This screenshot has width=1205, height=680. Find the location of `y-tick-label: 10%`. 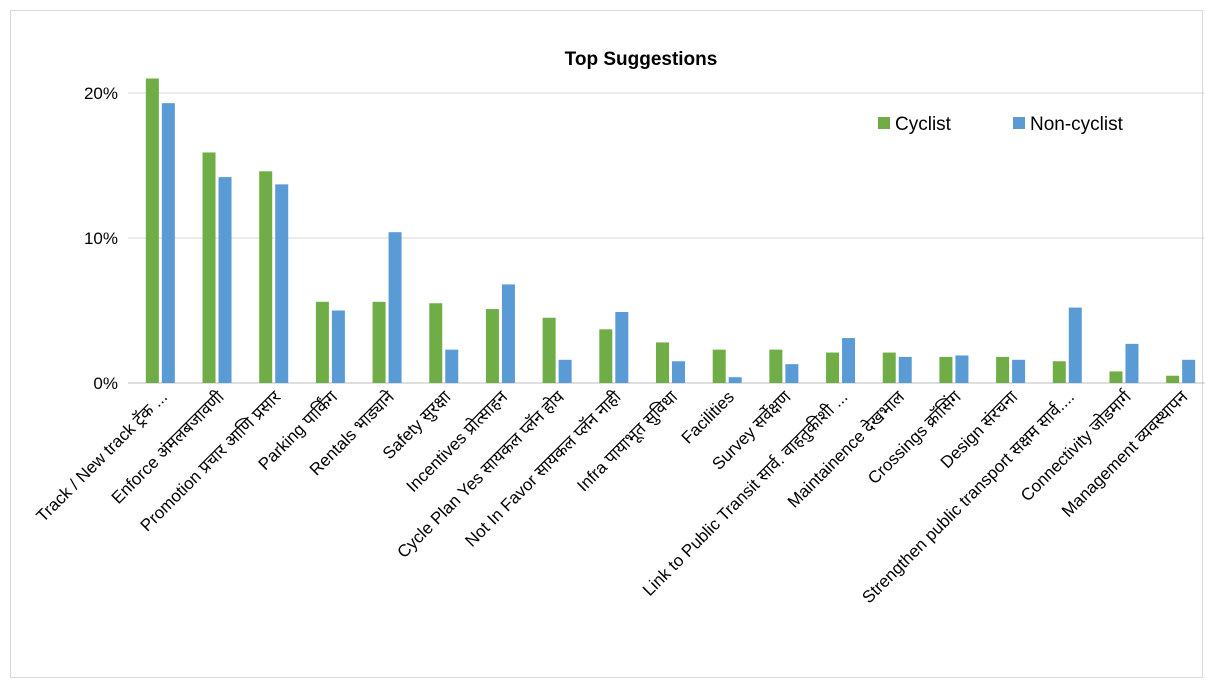

y-tick-label: 10% is located at coordinates (101, 238).